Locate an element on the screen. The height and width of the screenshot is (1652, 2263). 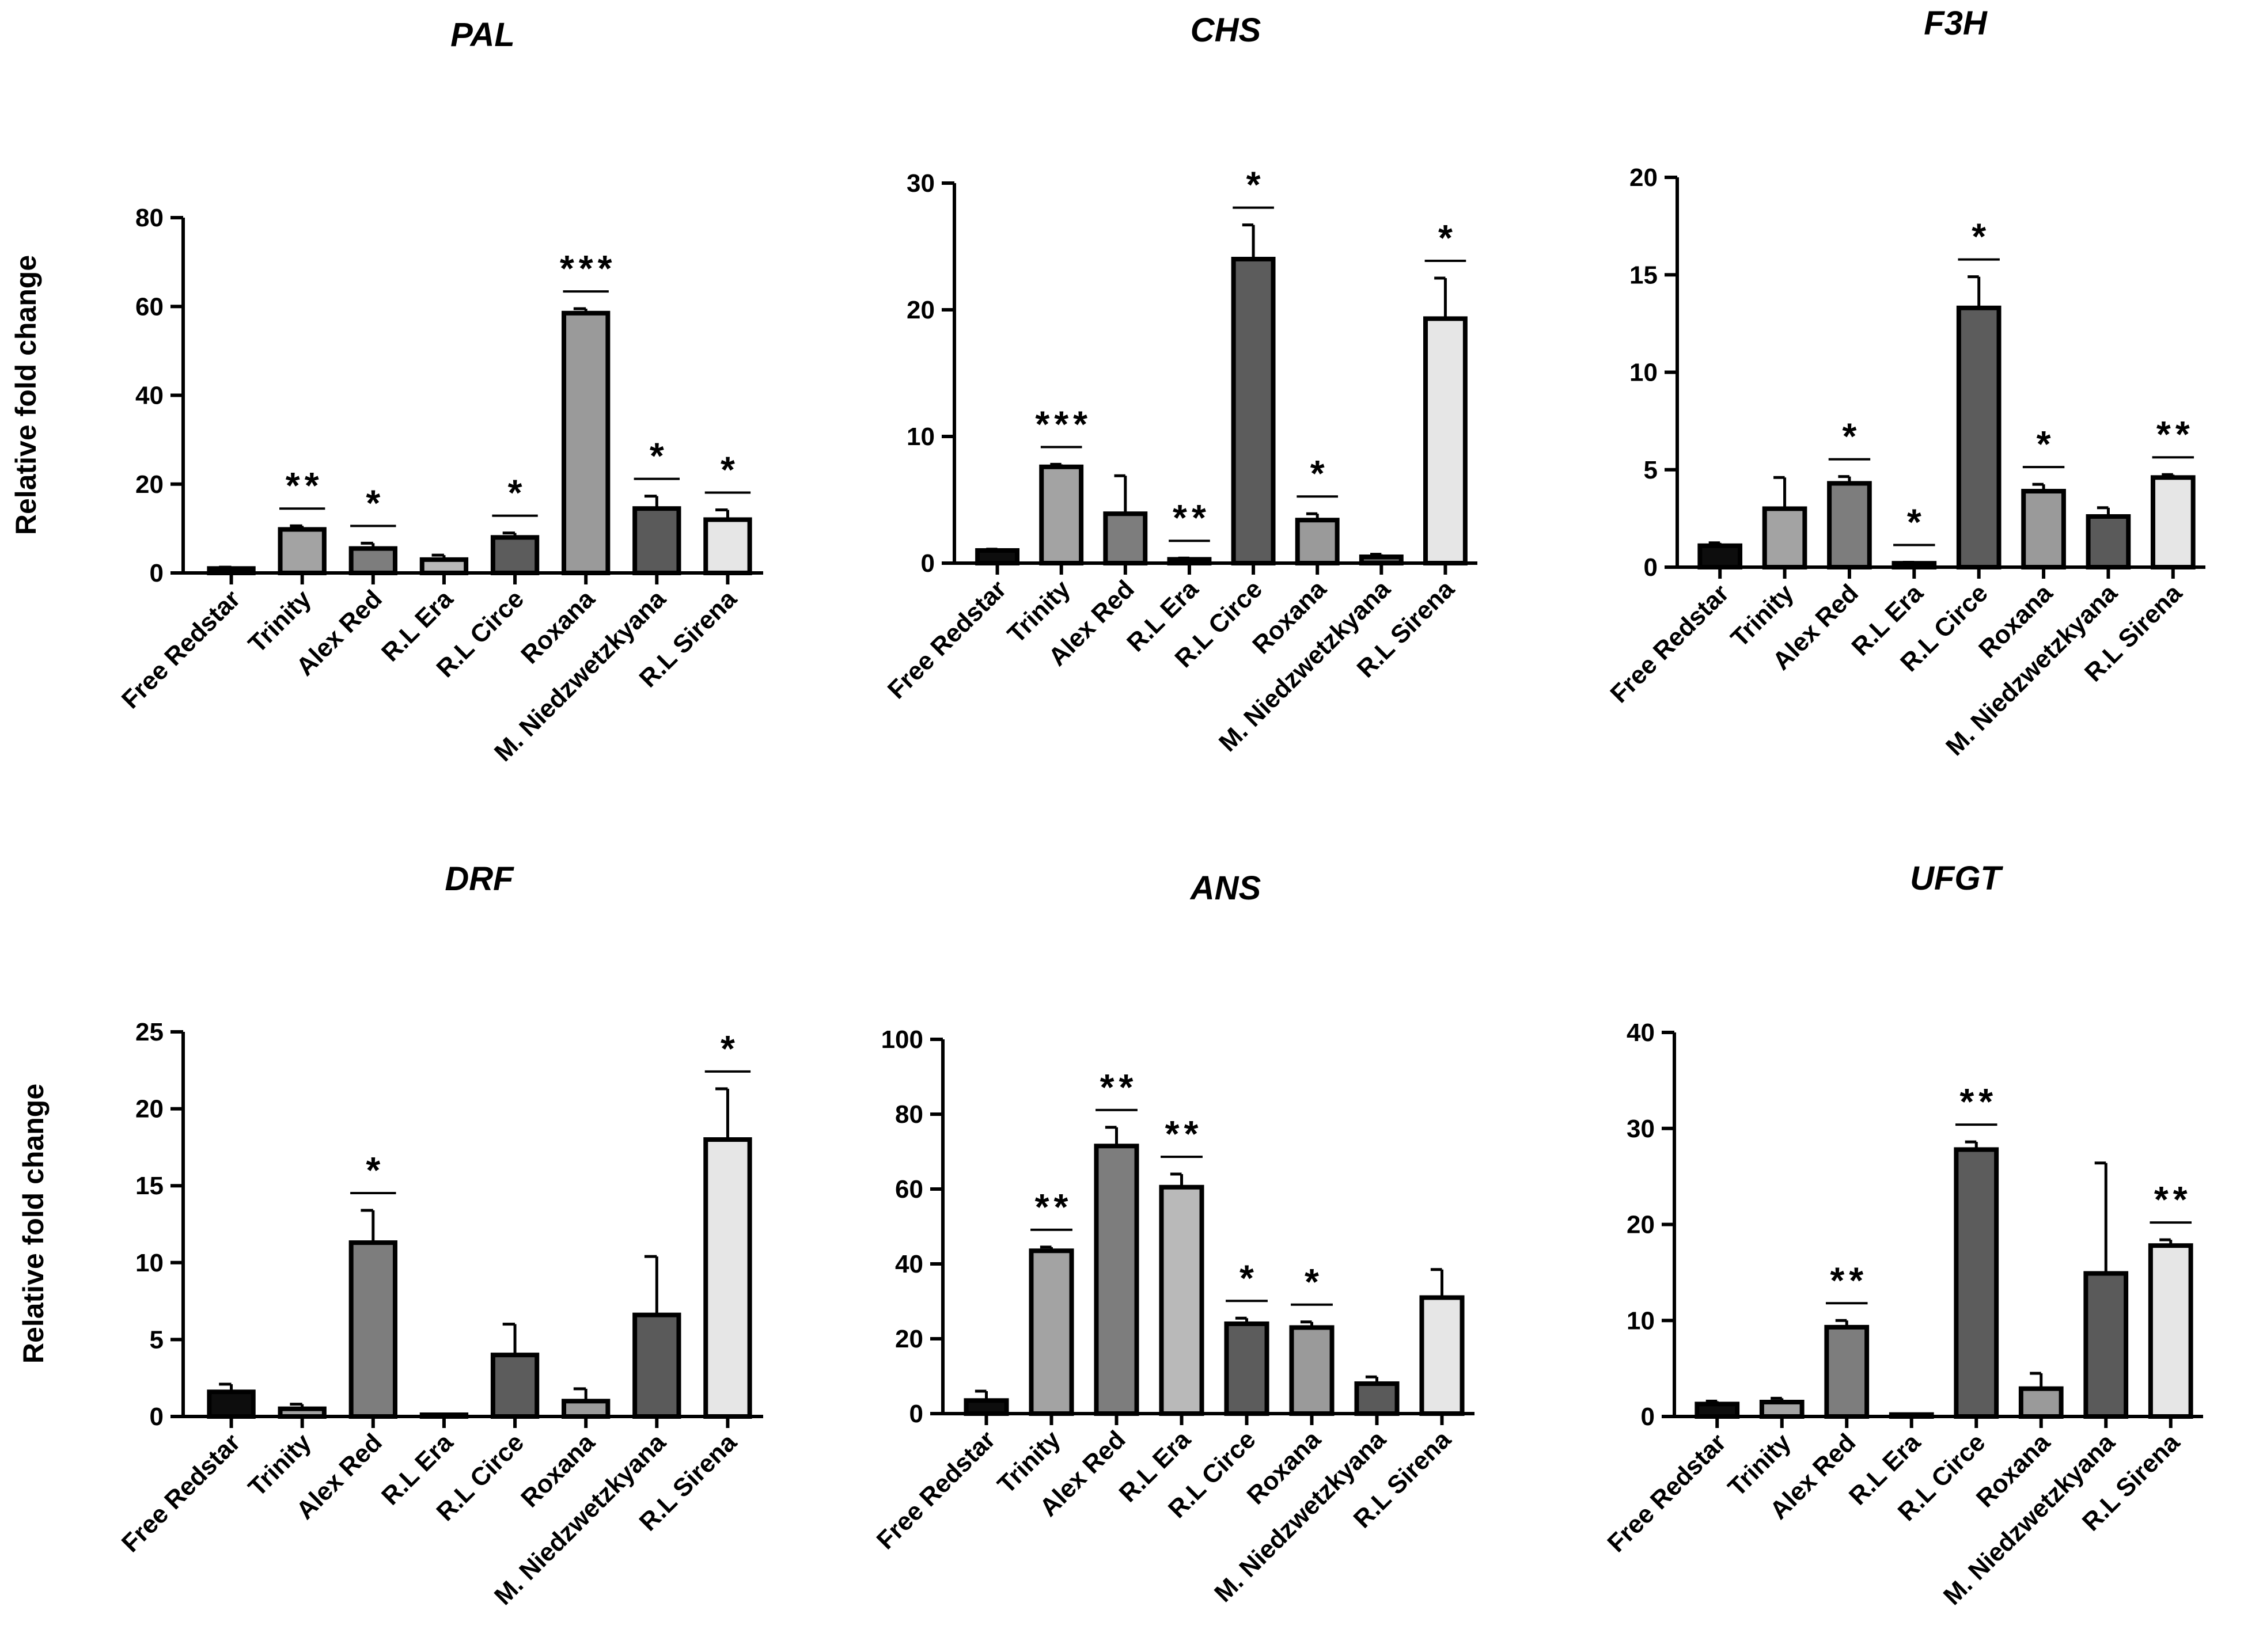
chart-title-drf: DRF is located at coordinates (479, 879).